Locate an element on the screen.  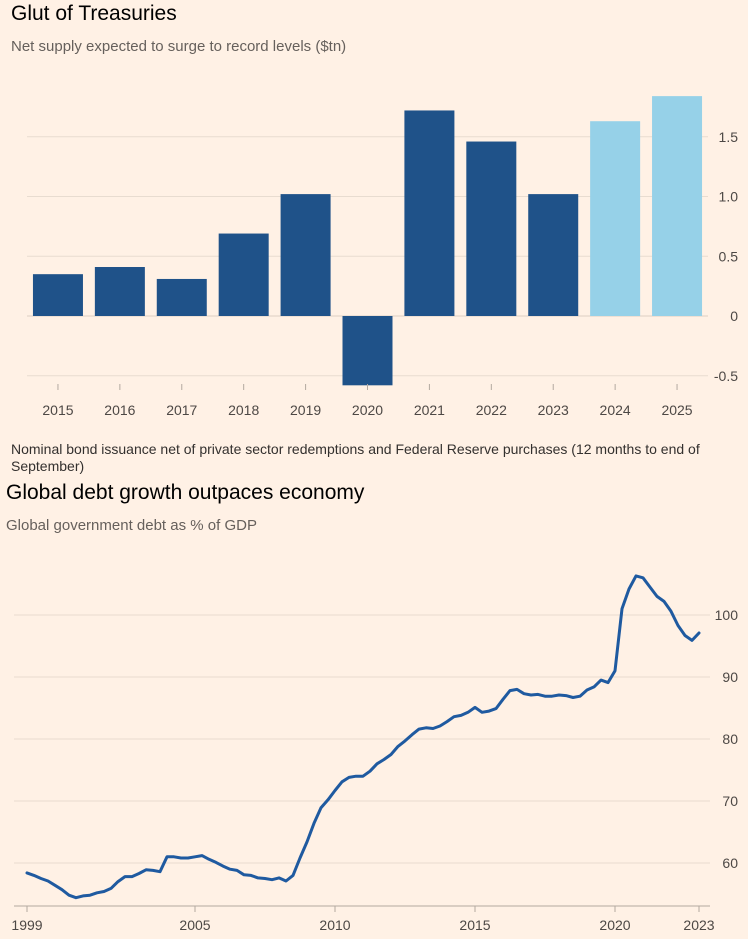
chart2-subtitle: Global government debt as % of GDP is located at coordinates (131, 525).